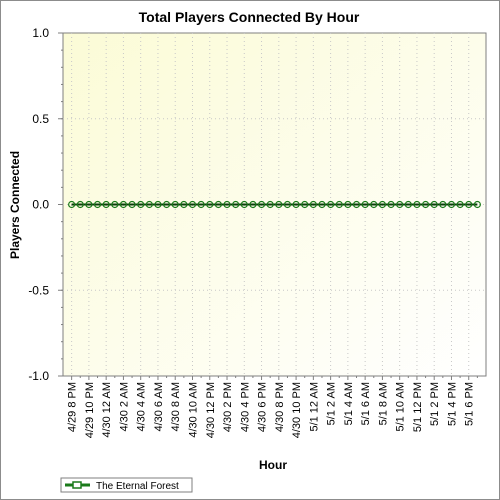 This screenshot has width=500, height=500. What do you see at coordinates (90, 410) in the screenshot?
I see `x-tick-label: 4/29 10 PM` at bounding box center [90, 410].